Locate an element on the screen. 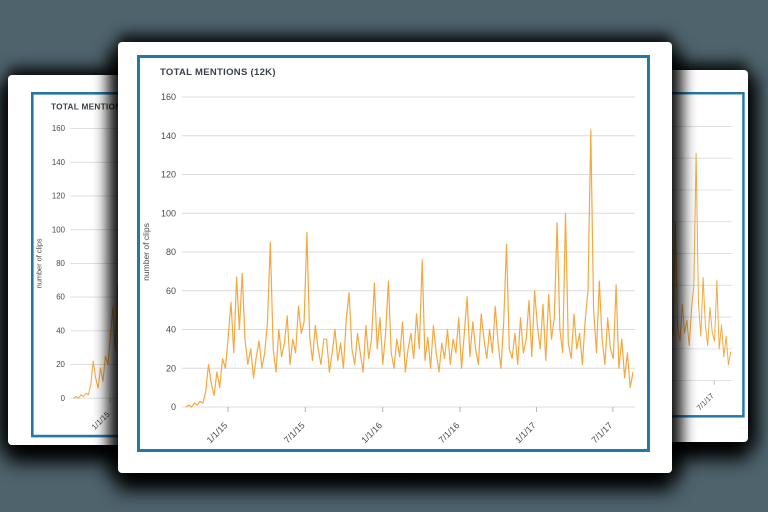 The image size is (768, 512). svg-text: 1/1/17 is located at coordinates (525, 432).